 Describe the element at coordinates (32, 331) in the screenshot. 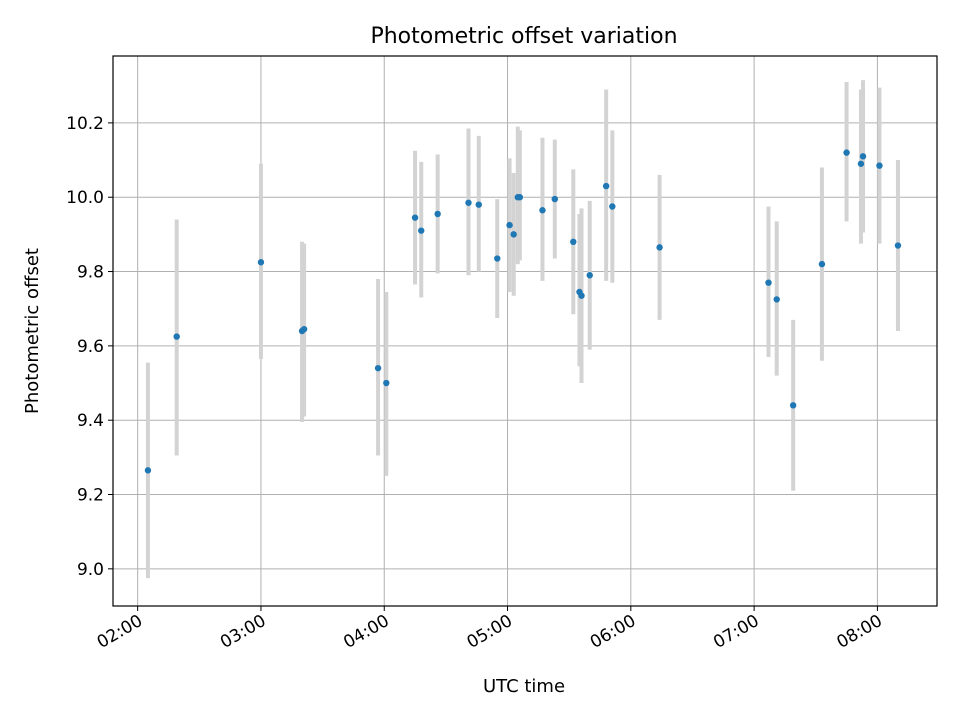

I see `y-axis-label: Photometric offset` at that location.